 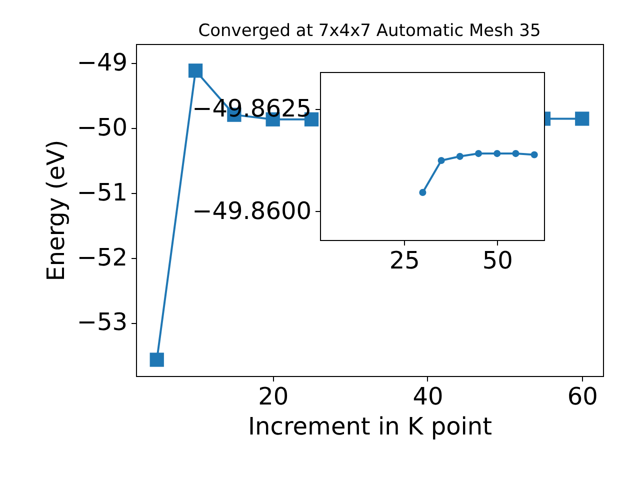 What do you see at coordinates (428, 396) in the screenshot?
I see `x-tick-label: 40` at bounding box center [428, 396].